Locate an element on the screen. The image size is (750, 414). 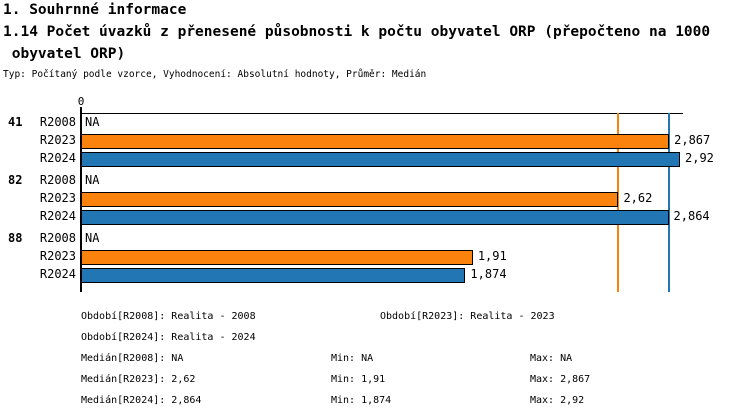
legend-max-r2023: Max: 2,867 is located at coordinates (560, 379).